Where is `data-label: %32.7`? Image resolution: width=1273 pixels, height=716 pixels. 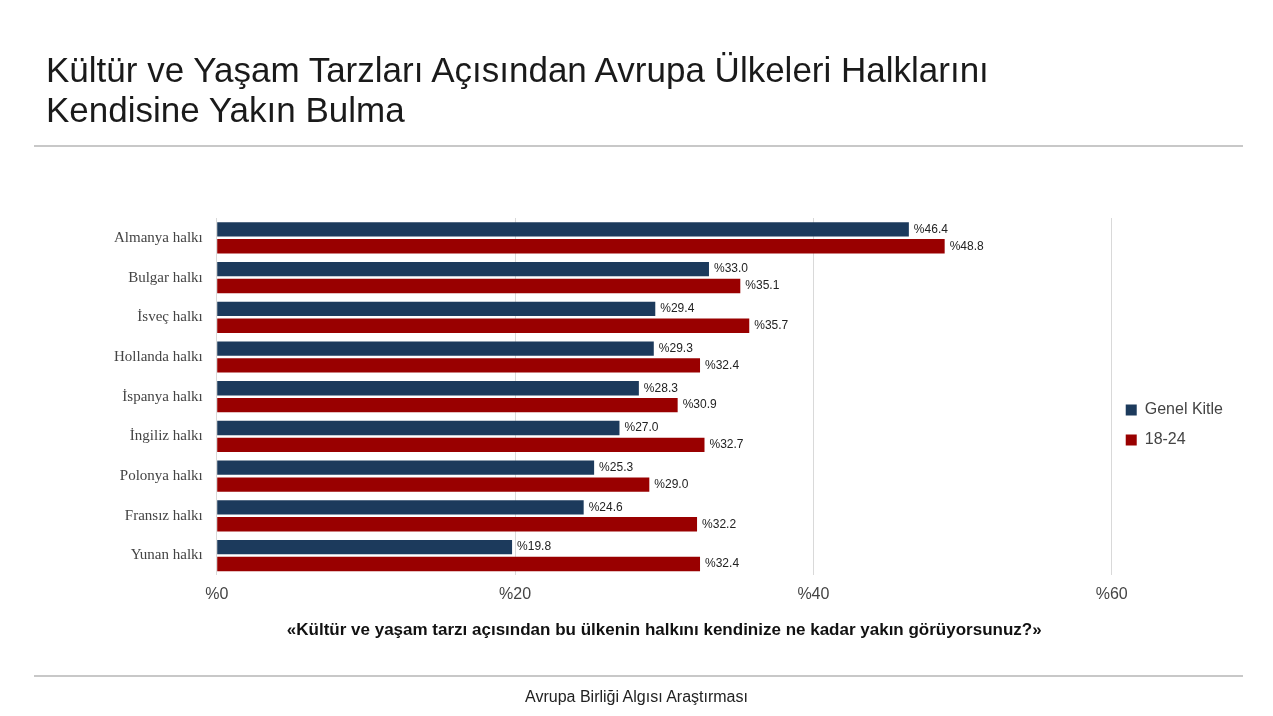
data-label: %32.7 is located at coordinates (726, 444).